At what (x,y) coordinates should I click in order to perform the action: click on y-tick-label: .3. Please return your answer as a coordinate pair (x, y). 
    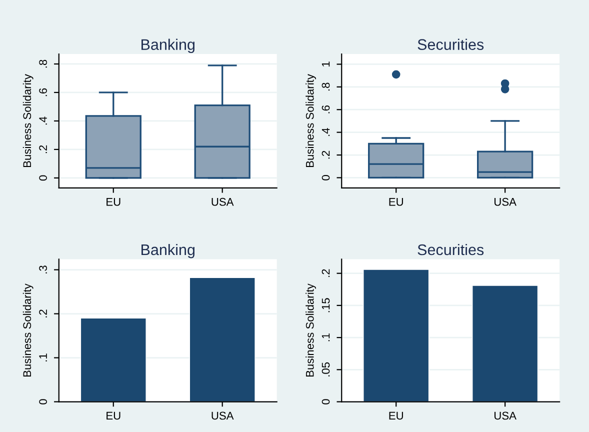
    Looking at the image, I should click on (43, 270).